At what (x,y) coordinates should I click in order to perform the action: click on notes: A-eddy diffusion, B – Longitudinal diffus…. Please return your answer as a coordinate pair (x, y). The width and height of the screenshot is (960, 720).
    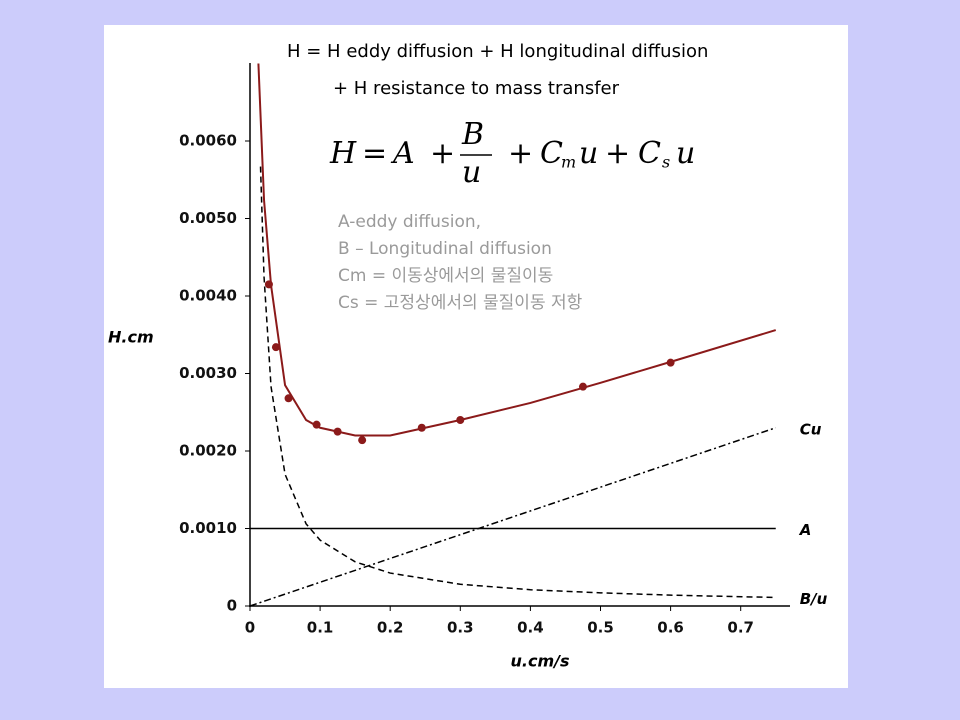
    Looking at the image, I should click on (460, 262).